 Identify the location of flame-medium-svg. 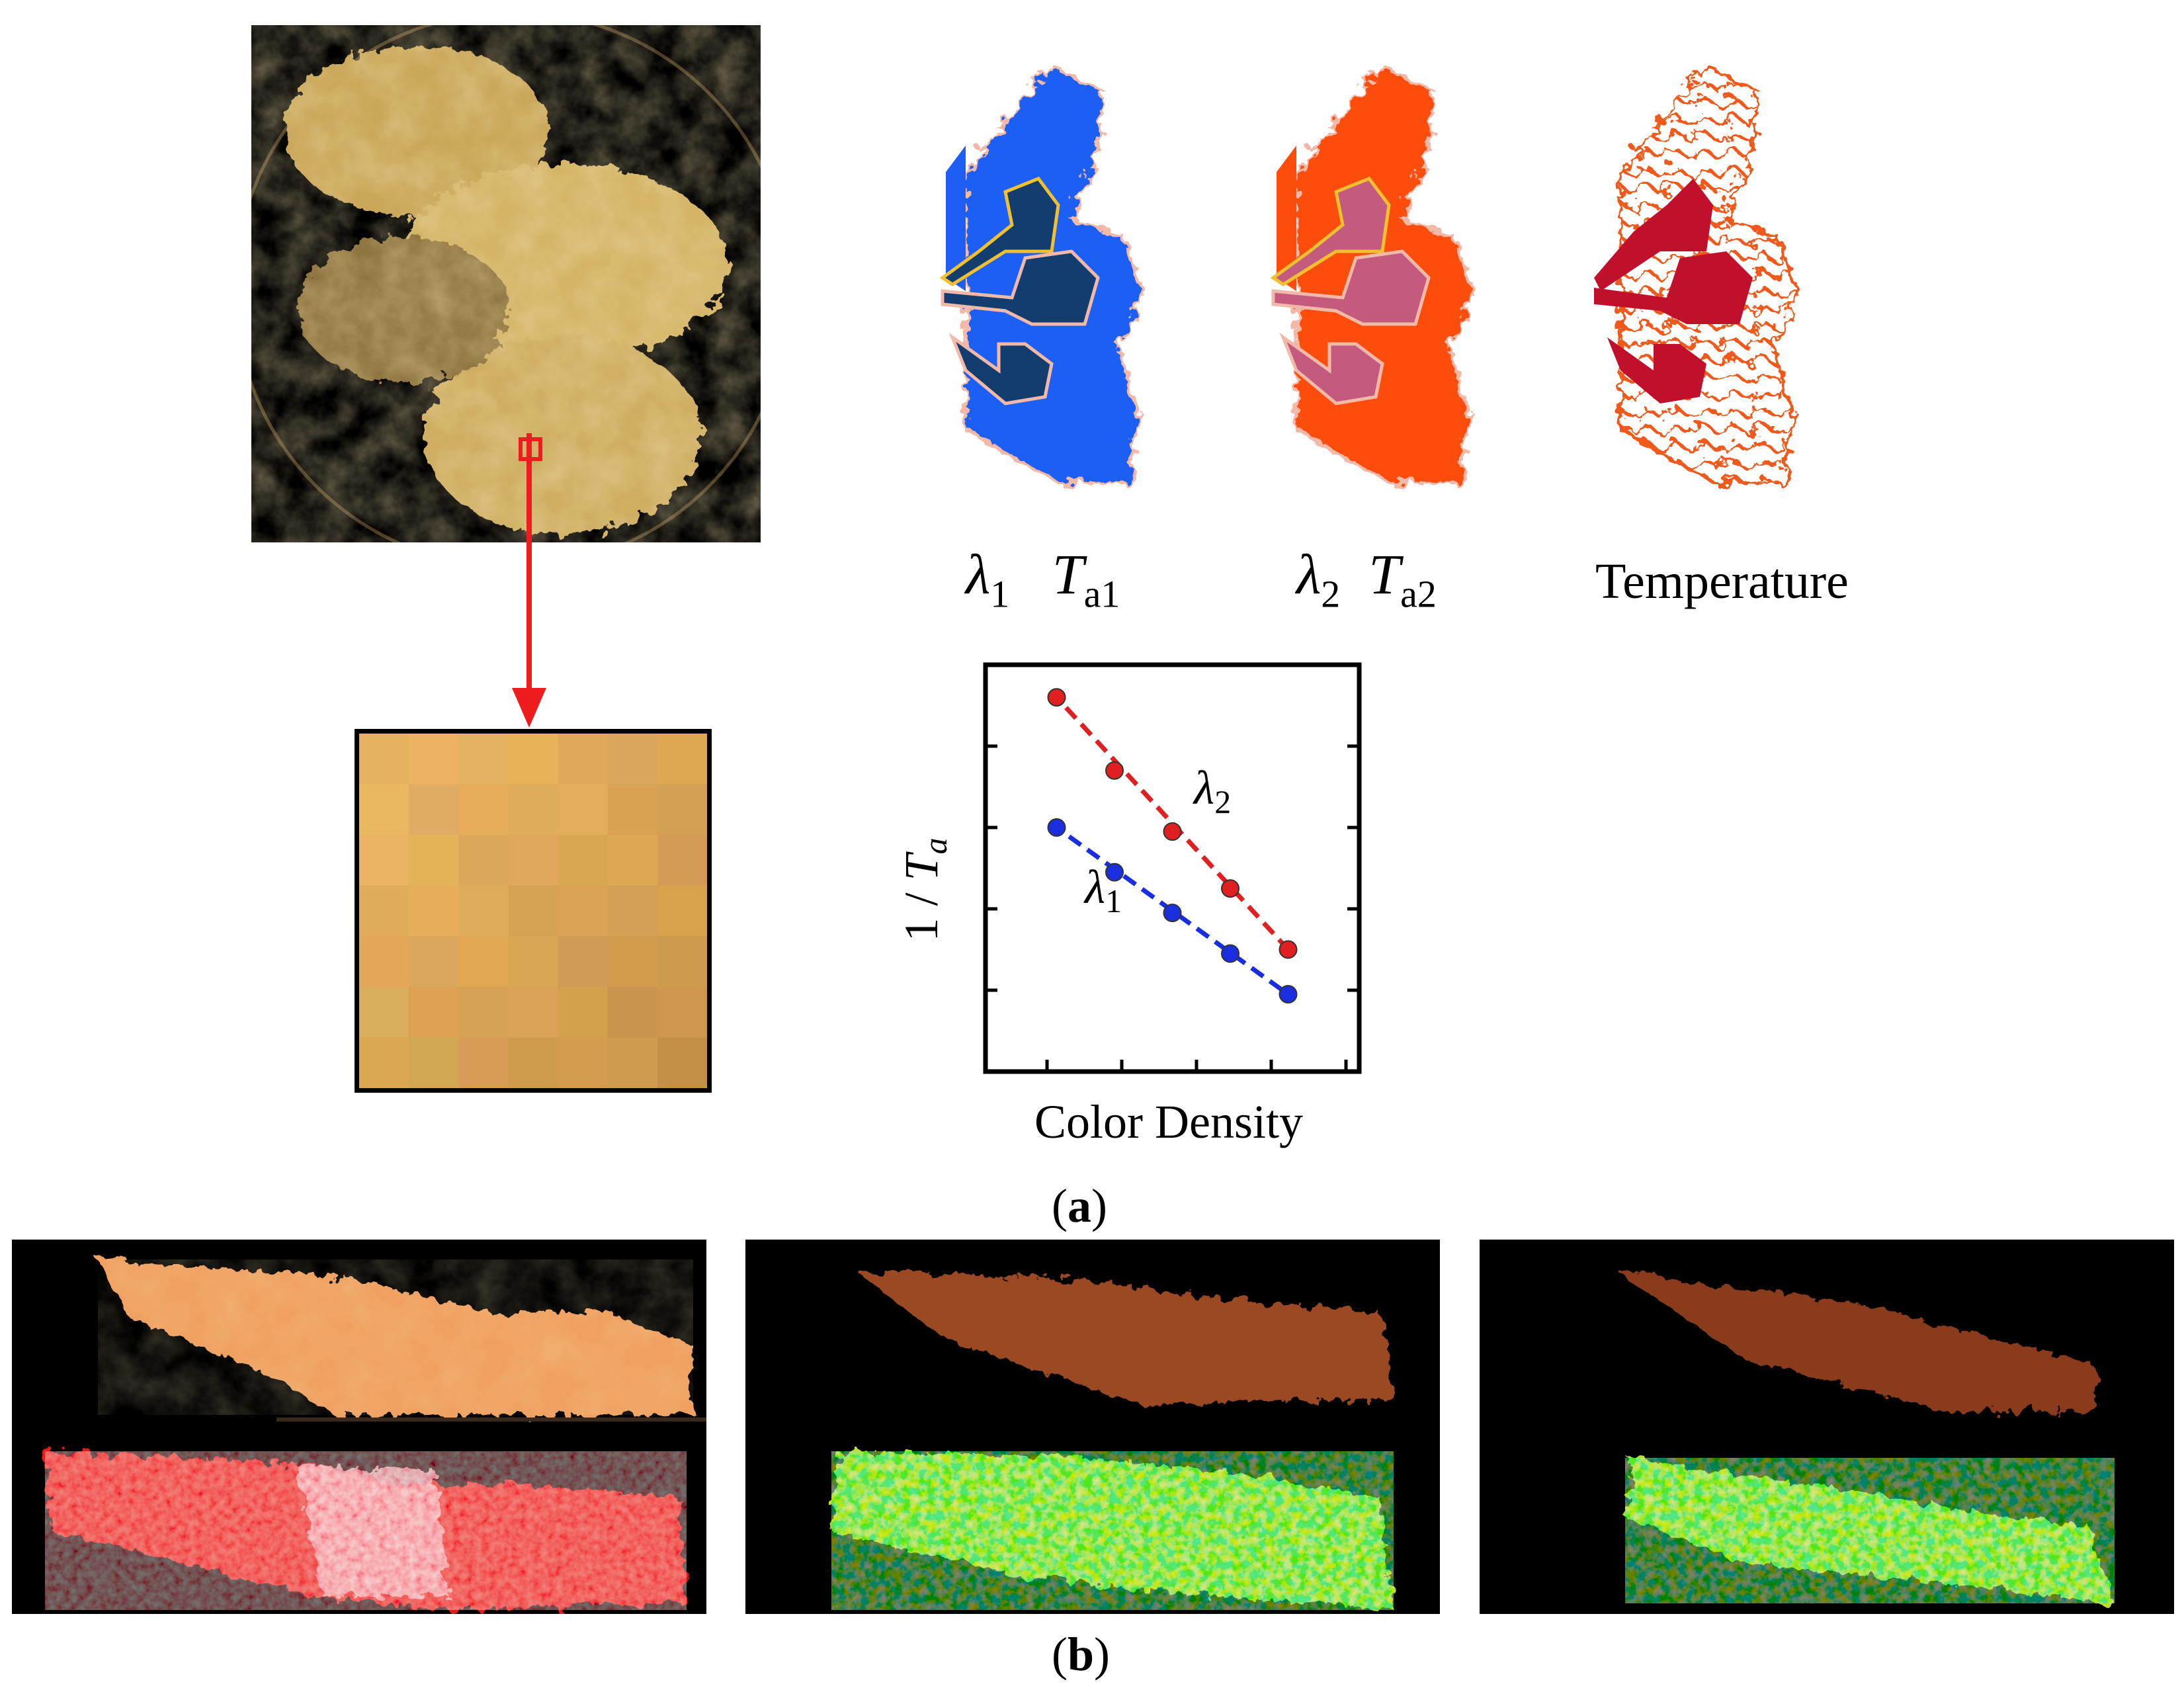
(1092, 1427).